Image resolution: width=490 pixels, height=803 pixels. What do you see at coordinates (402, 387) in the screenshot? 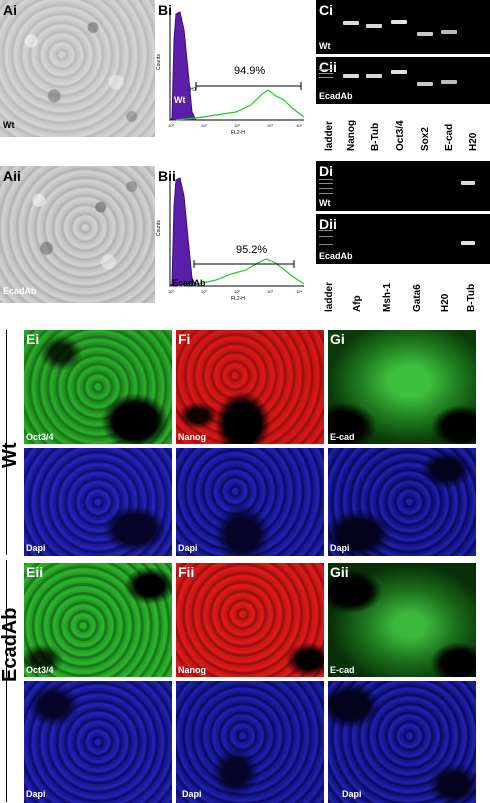
I see `immunofluorescence-ecad-wt: Gi E-cad` at bounding box center [402, 387].